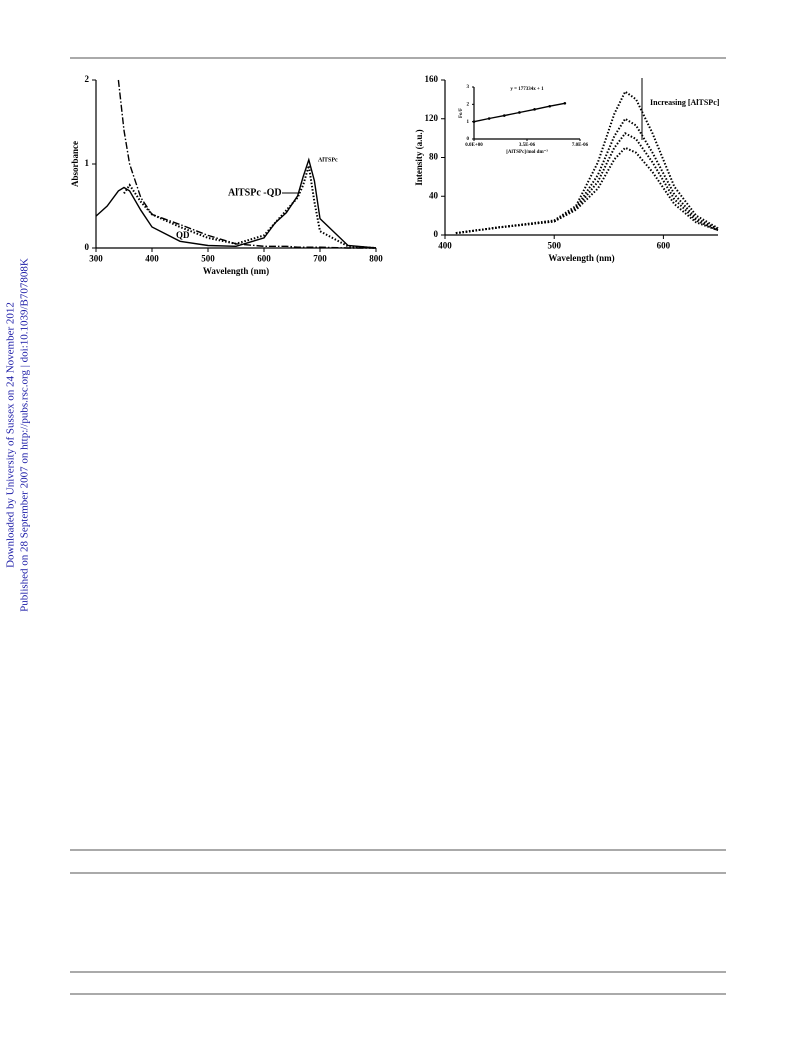 The image size is (793, 1039). What do you see at coordinates (527, 152) in the screenshot?
I see `x-axis-label: [AlTSPc]/mol dm⁻³` at bounding box center [527, 152].